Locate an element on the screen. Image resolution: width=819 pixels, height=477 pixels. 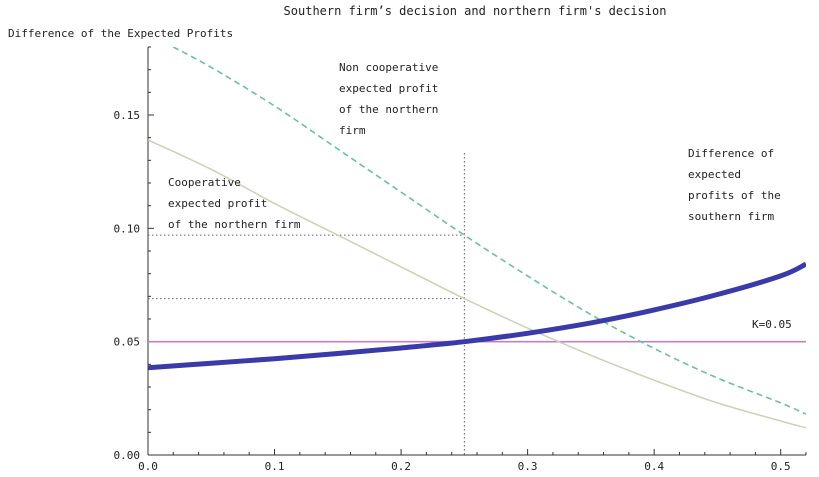
x-tick-label-5: 0.5 is located at coordinates (781, 466).